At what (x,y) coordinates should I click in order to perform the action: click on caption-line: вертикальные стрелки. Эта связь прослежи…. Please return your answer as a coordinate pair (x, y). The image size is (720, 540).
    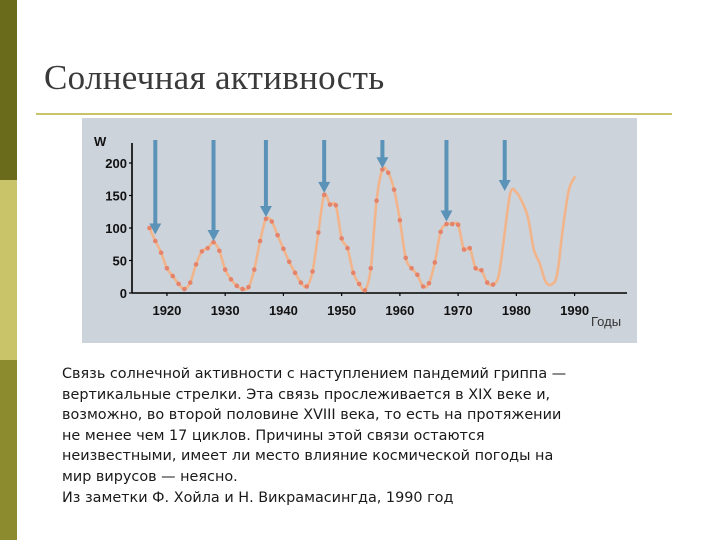
    Looking at the image, I should click on (306, 394).